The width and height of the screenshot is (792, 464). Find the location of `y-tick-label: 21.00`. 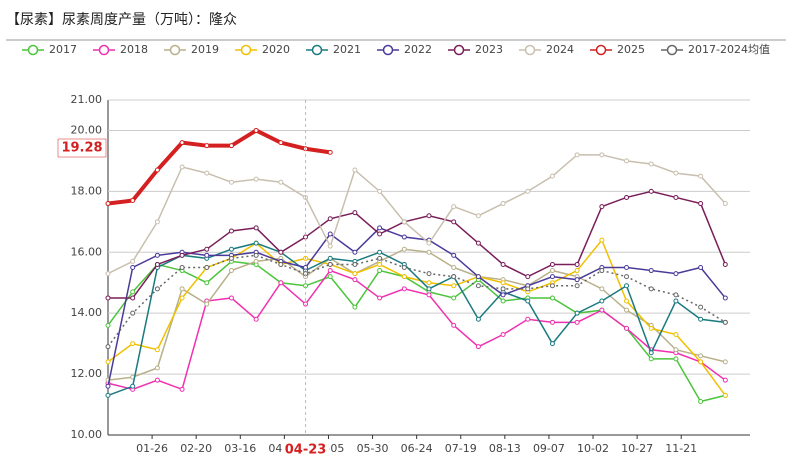

y-tick-label: 21.00 is located at coordinates (87, 99).